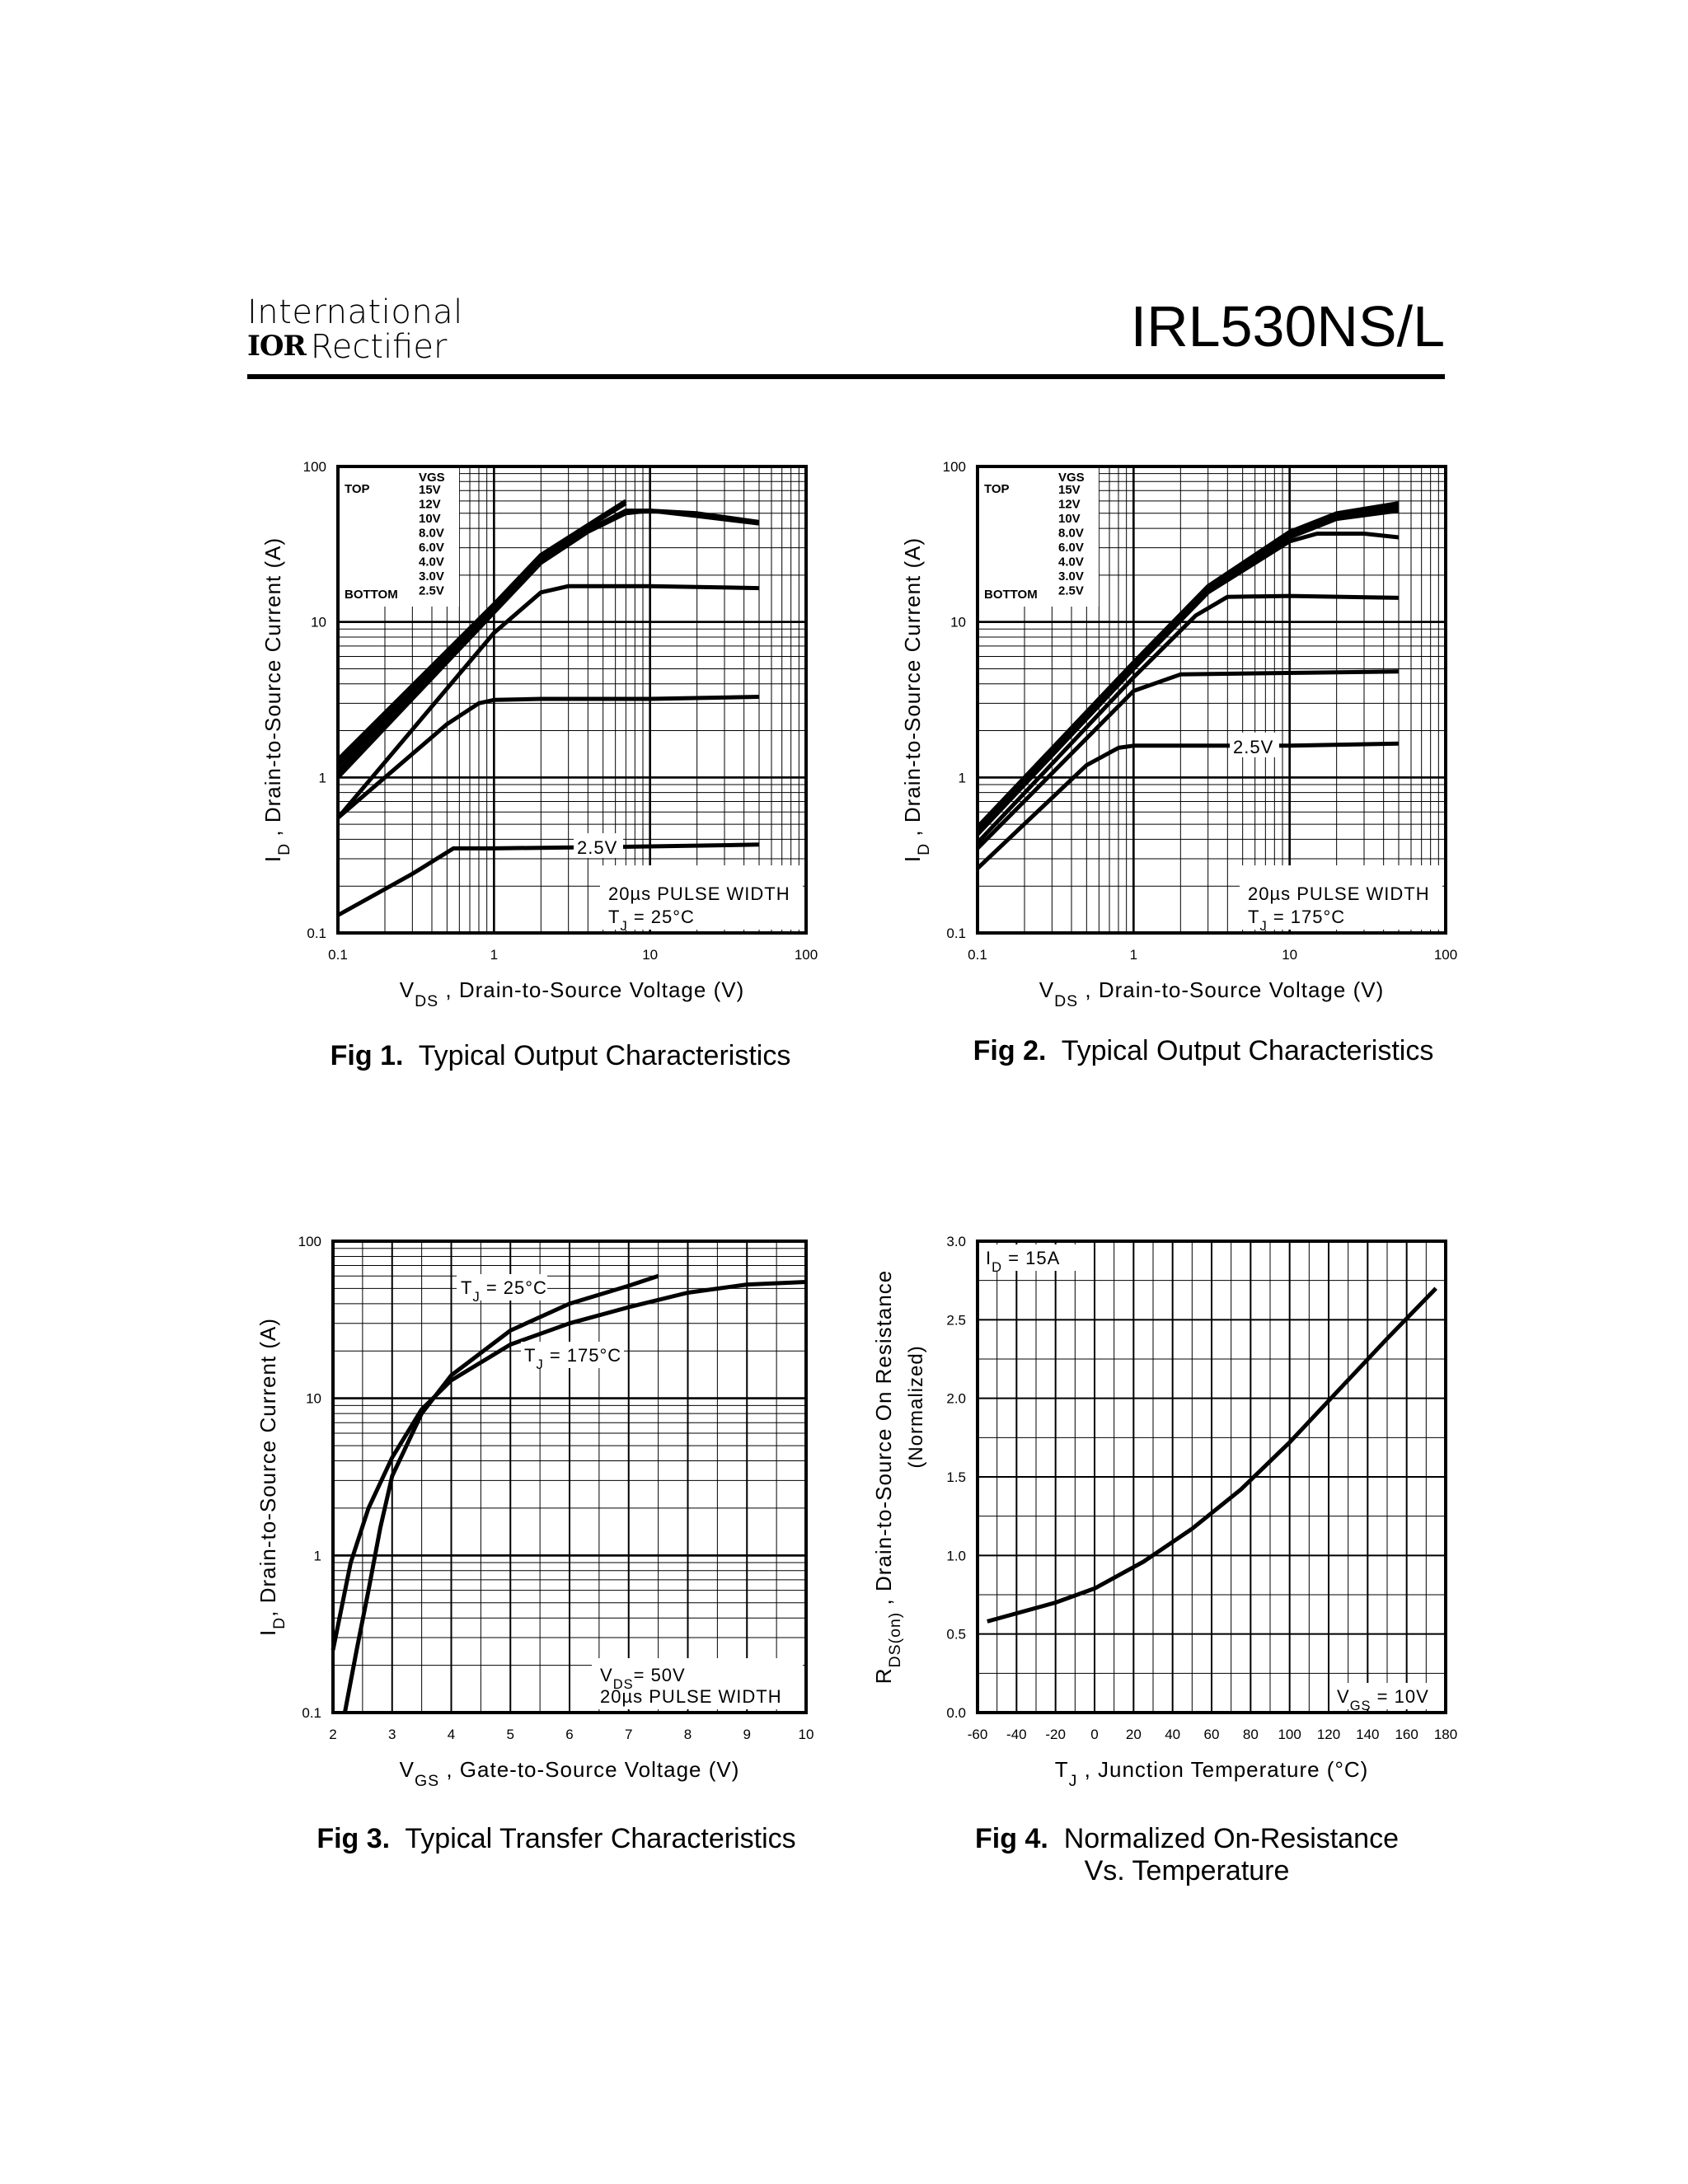  I want to click on fig4-y-tick-1.5: 1.5, so click(956, 1477).